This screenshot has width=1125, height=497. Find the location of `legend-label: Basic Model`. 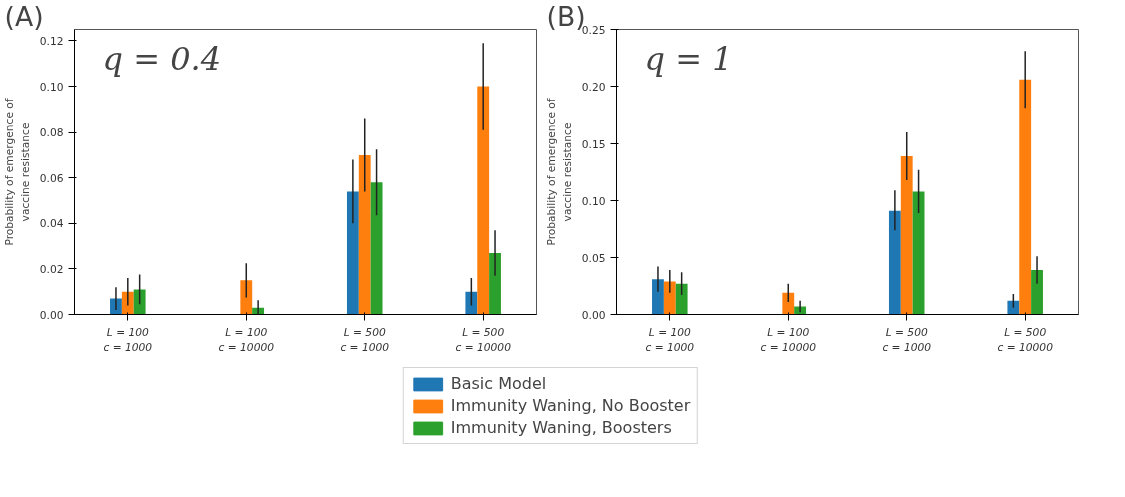

legend-label: Basic Model is located at coordinates (498, 383).